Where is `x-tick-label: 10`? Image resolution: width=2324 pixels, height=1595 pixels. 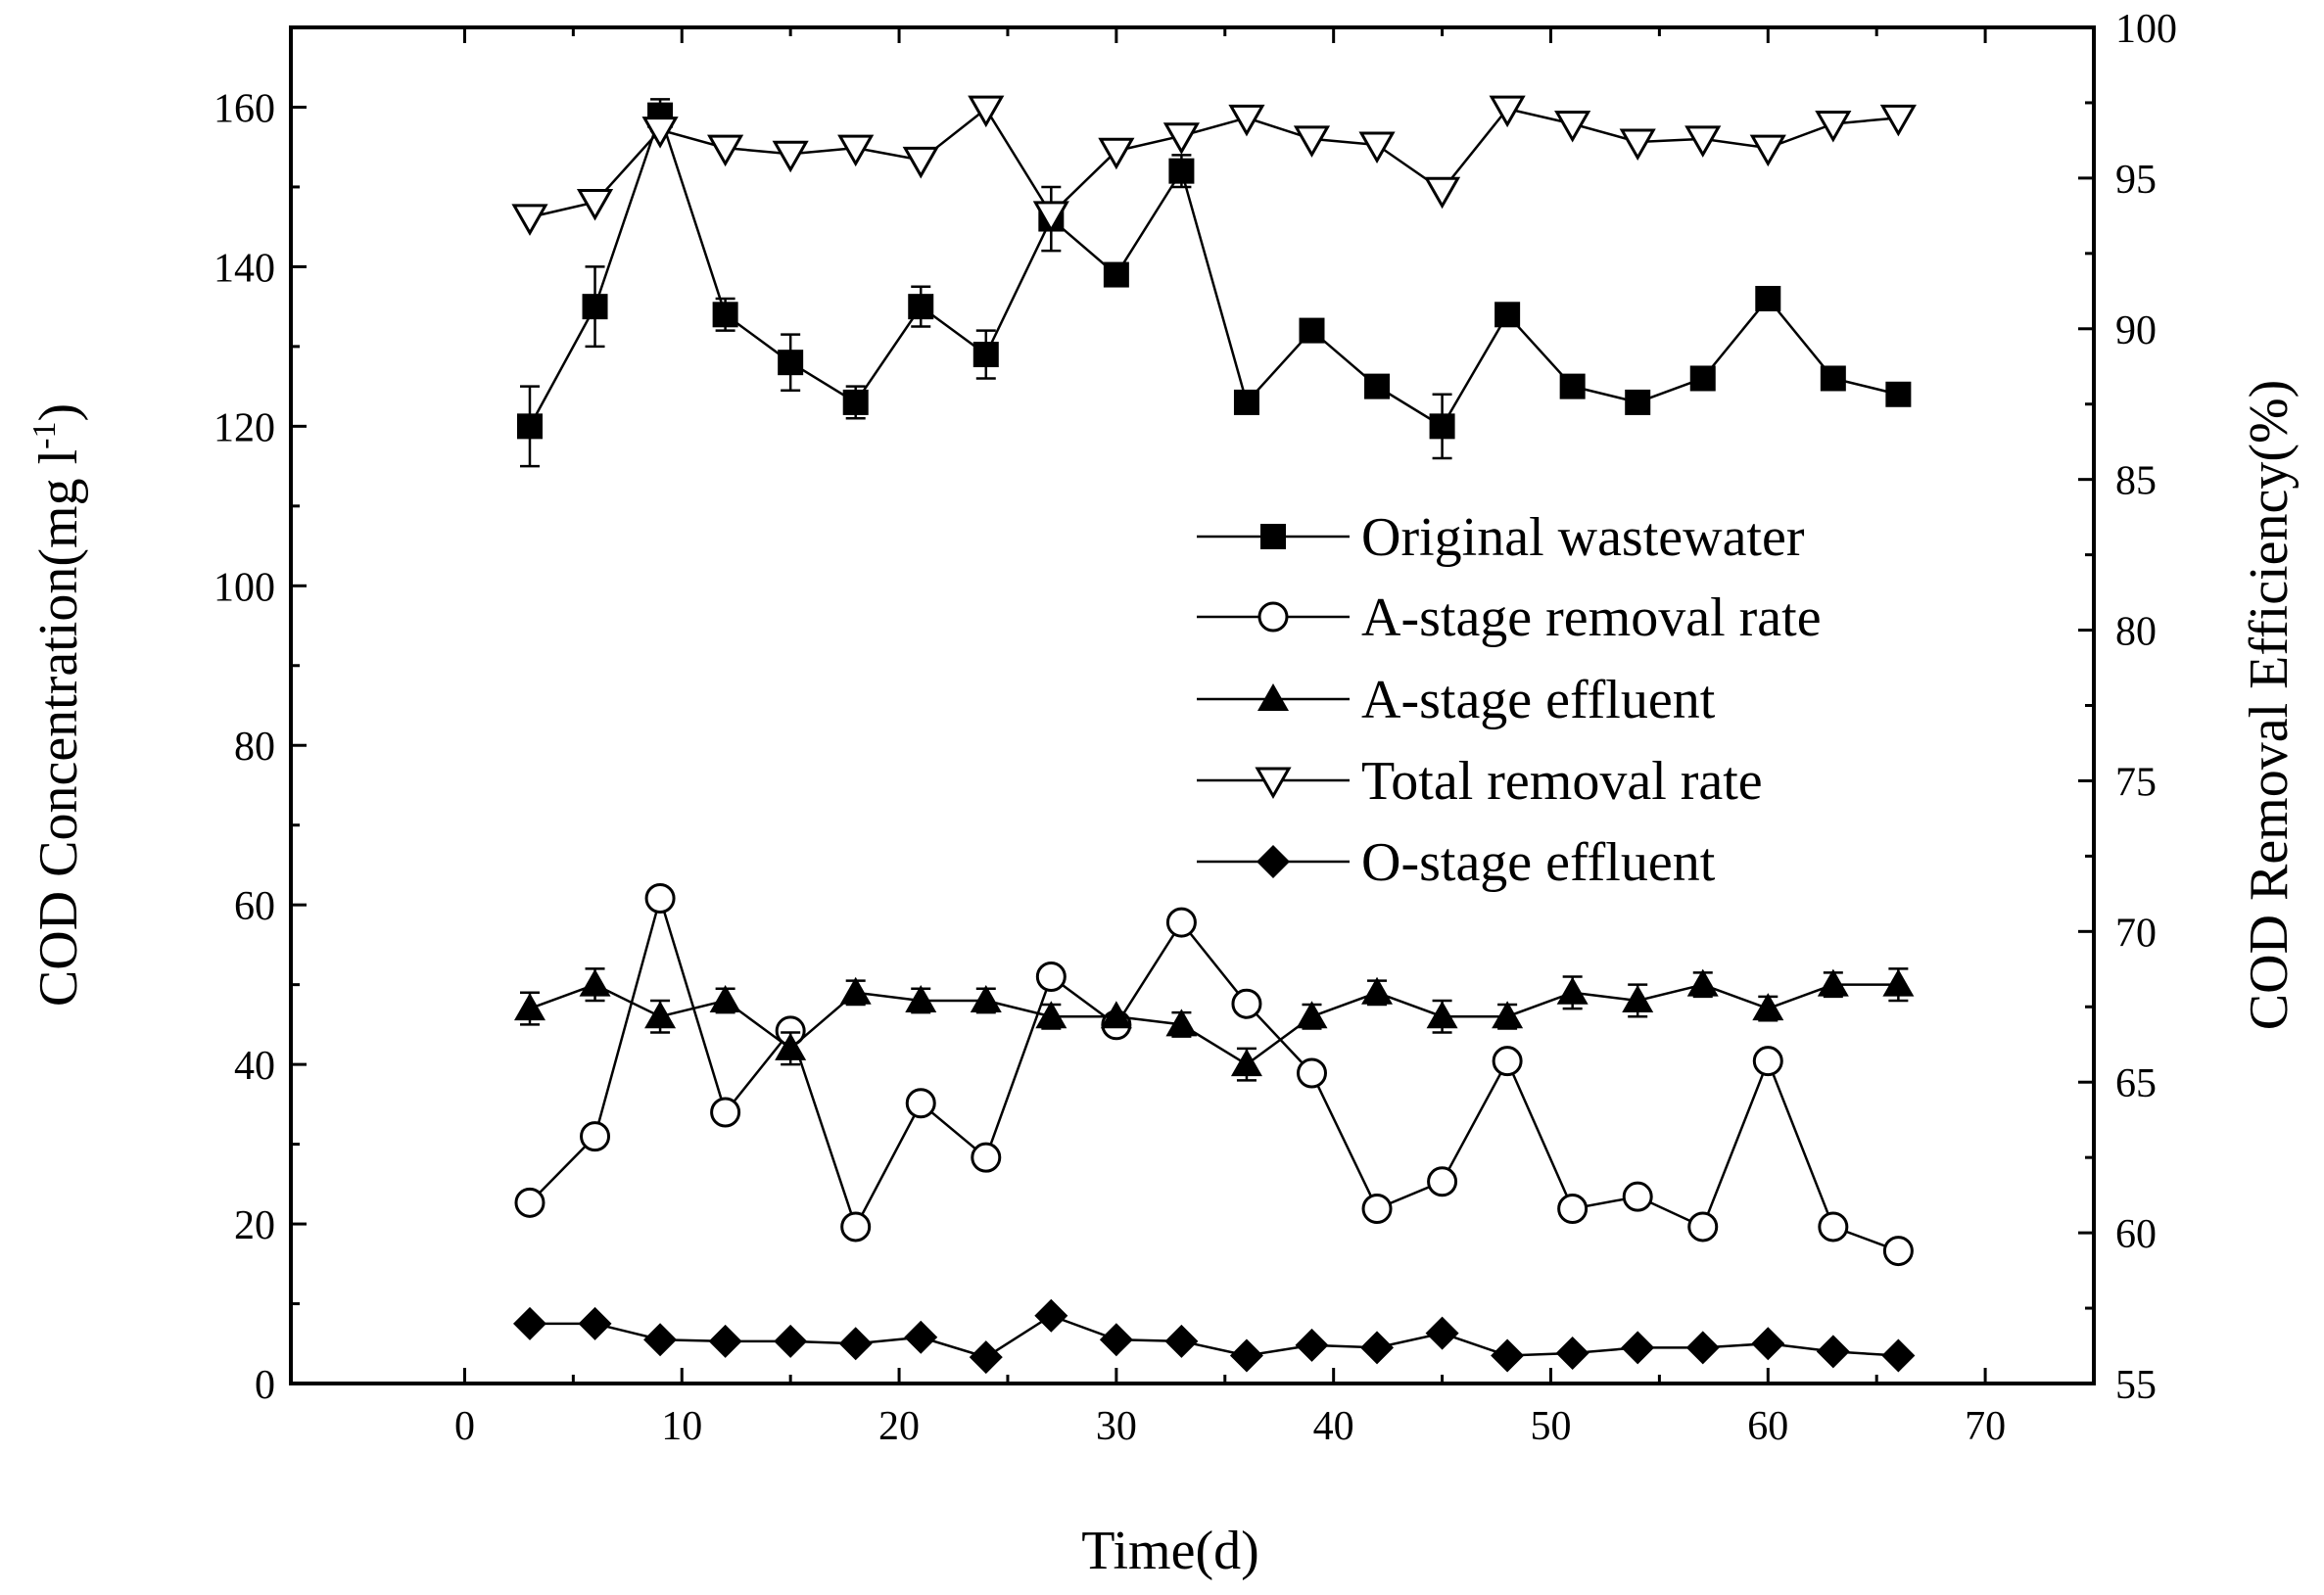 x-tick-label: 10 is located at coordinates (681, 1426).